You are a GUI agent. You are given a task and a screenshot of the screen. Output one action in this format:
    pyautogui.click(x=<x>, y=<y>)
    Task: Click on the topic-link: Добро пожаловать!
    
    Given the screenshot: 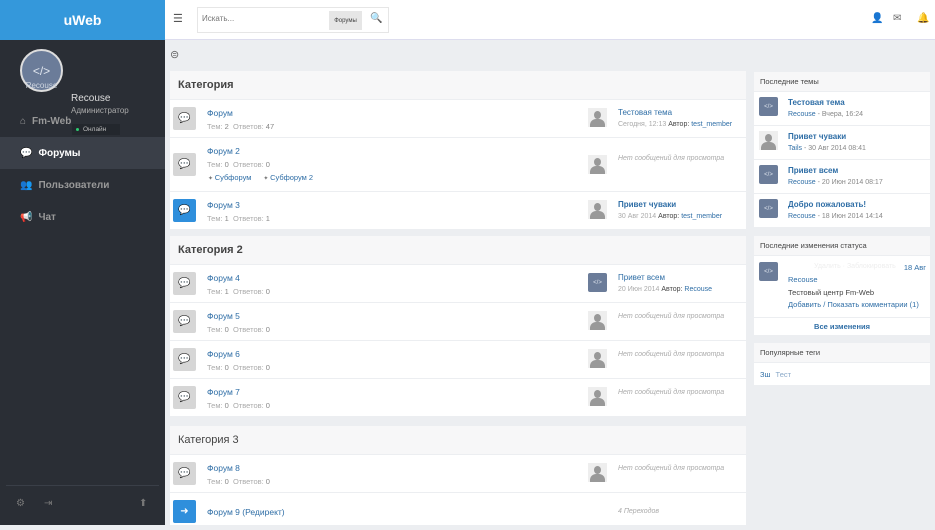 What is the action you would take?
    pyautogui.click(x=827, y=204)
    